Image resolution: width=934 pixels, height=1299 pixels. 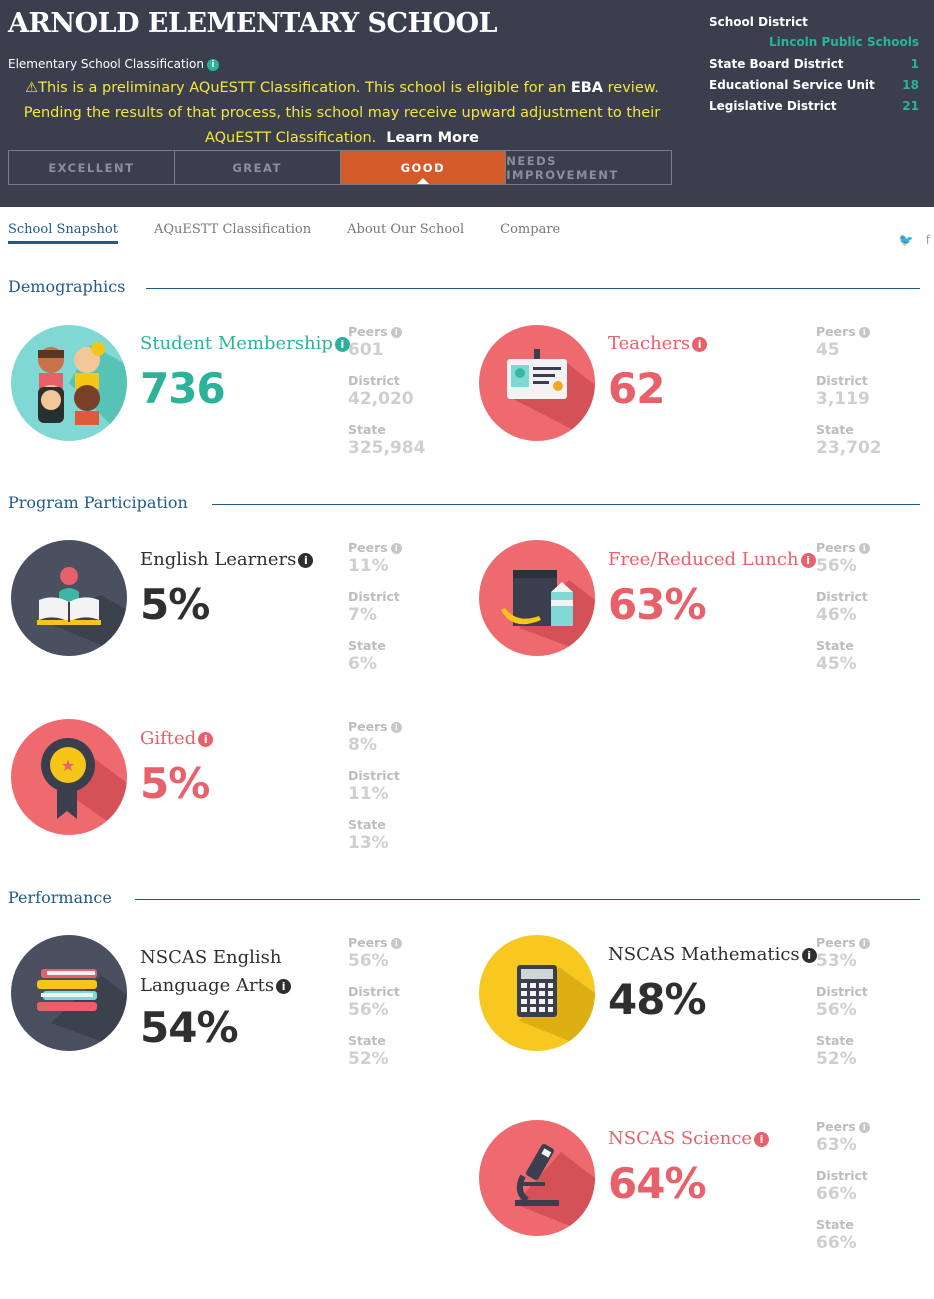 What do you see at coordinates (843, 1002) in the screenshot?
I see `nscas-math-compare: Peers i 53% District 56% State 52%` at bounding box center [843, 1002].